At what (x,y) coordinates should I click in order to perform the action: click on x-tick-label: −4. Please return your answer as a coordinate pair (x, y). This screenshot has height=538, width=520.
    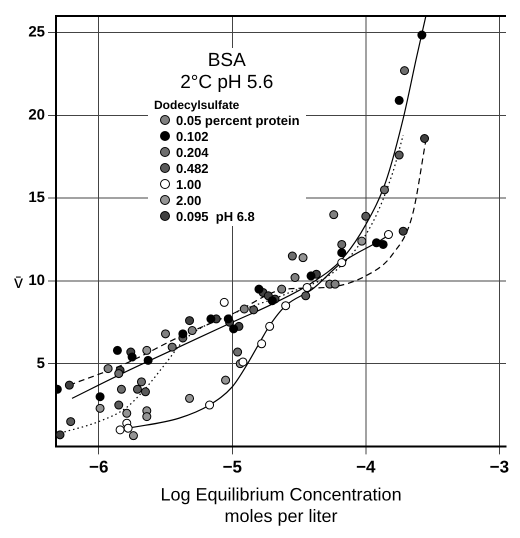
    Looking at the image, I should click on (366, 466).